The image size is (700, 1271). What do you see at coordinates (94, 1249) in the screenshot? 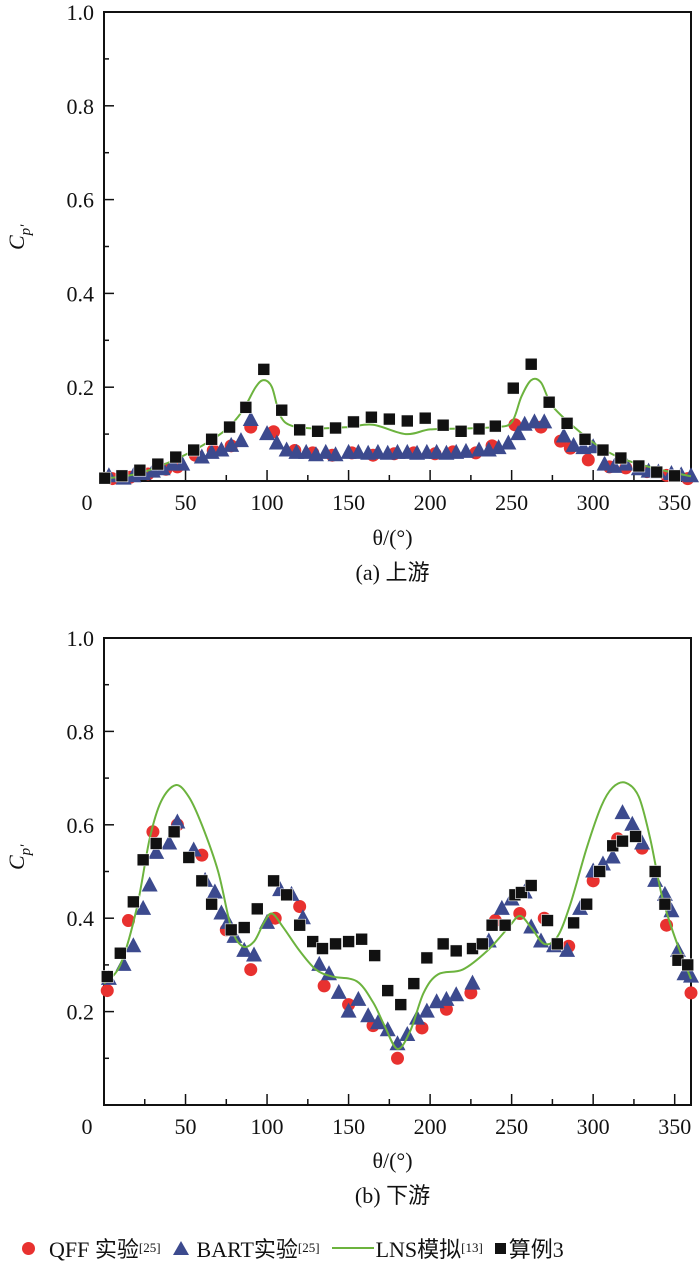
I see `legend-label-qff: QFF 实验` at bounding box center [94, 1249].